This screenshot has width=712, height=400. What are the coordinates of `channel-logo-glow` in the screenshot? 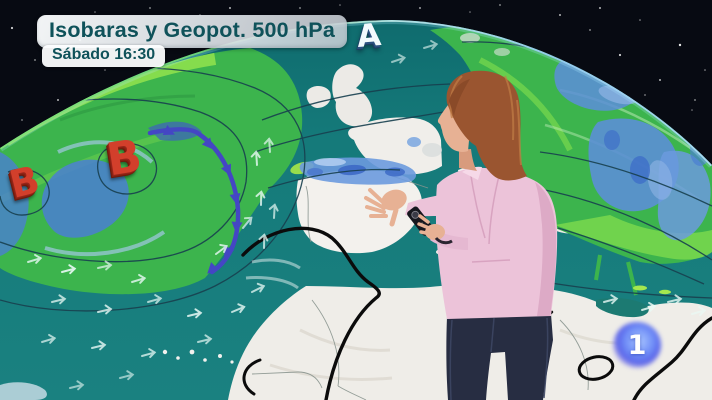 It's located at (637, 345).